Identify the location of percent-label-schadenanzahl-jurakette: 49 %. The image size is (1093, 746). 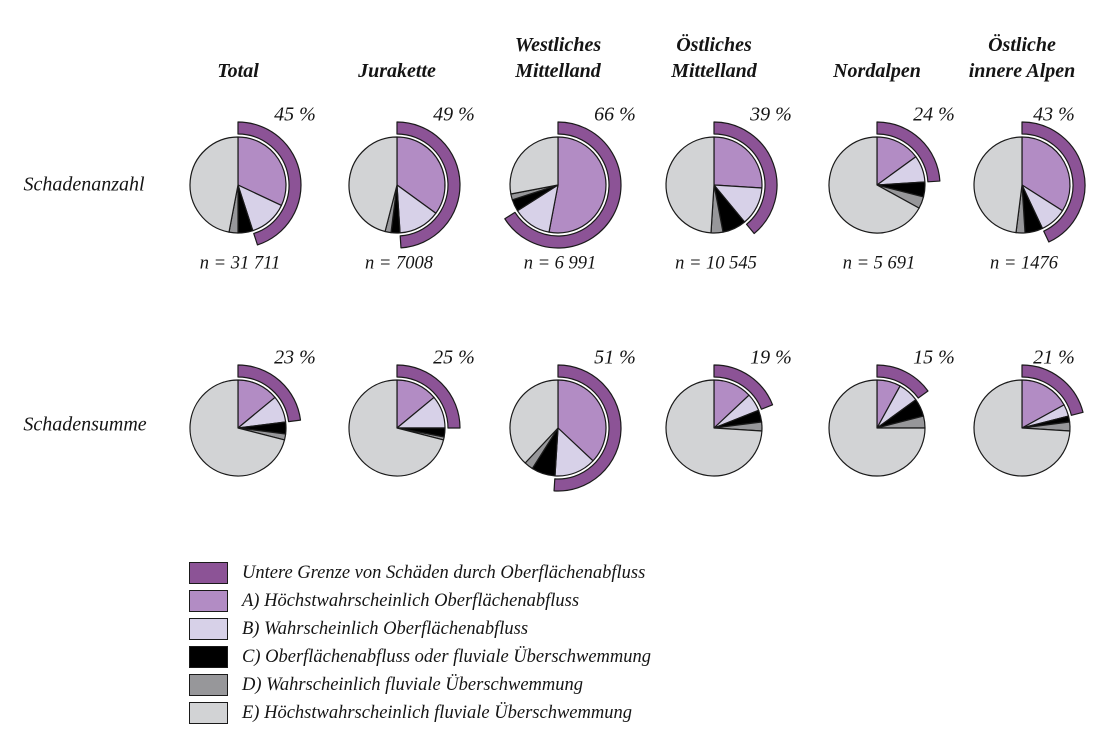
(454, 114).